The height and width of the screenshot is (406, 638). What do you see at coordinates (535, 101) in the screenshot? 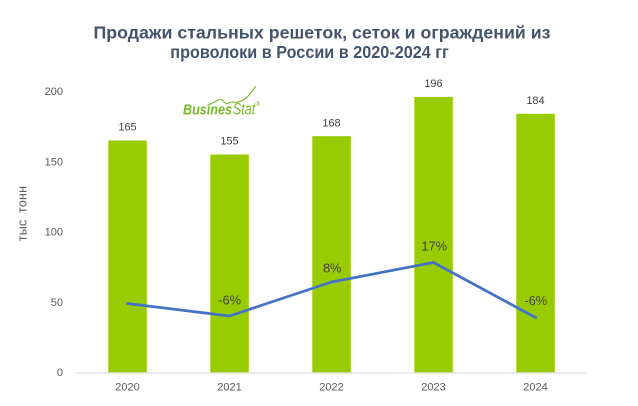
I see `svg-text: 184` at bounding box center [535, 101].